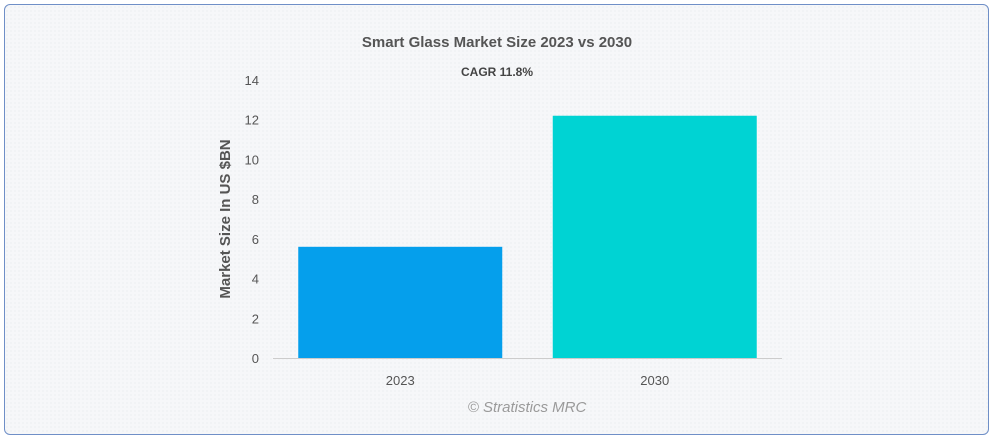 The width and height of the screenshot is (995, 441). What do you see at coordinates (497, 72) in the screenshot?
I see `chart-subtitle: CAGR 11.8%` at bounding box center [497, 72].